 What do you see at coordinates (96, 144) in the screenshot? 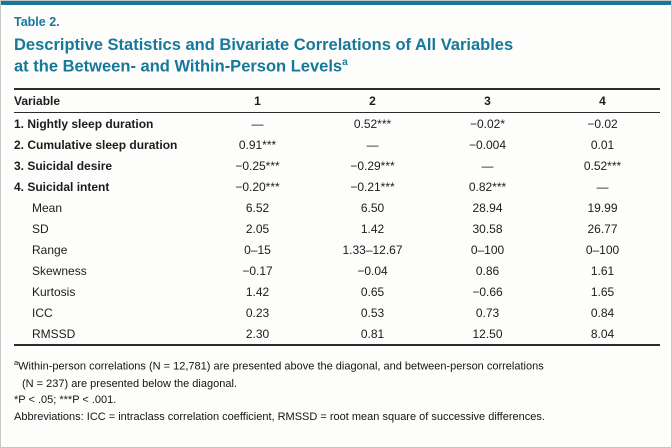
I see `row-label: 2. Cumulative sleep duration` at bounding box center [96, 144].